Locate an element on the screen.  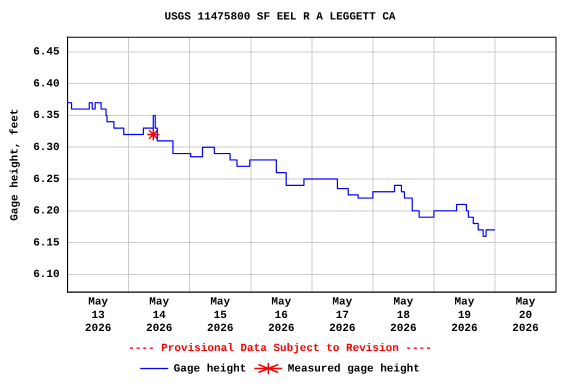
y-tick-label: 6.30 is located at coordinates (46, 148).